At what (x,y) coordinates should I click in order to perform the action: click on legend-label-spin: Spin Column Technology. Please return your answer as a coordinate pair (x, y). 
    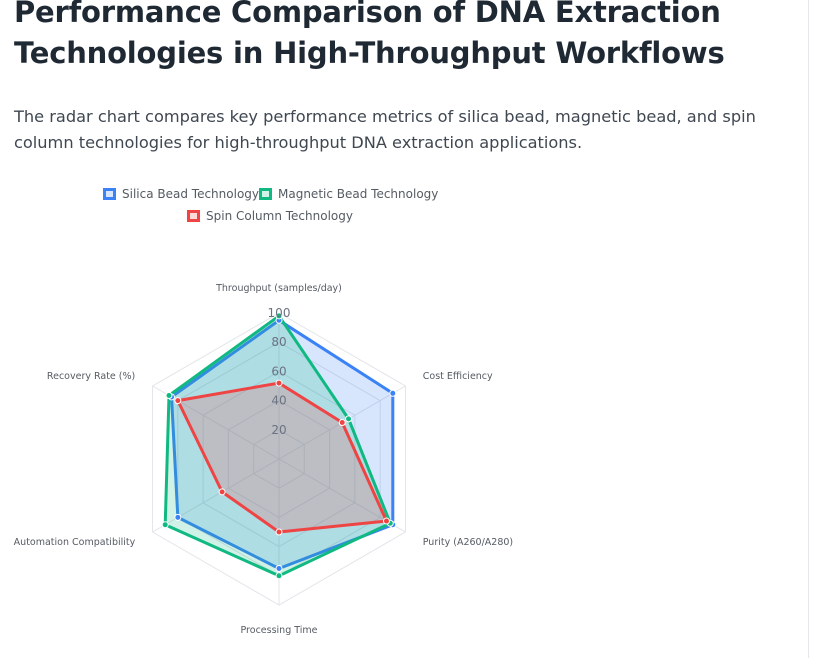
    Looking at the image, I should click on (279, 216).